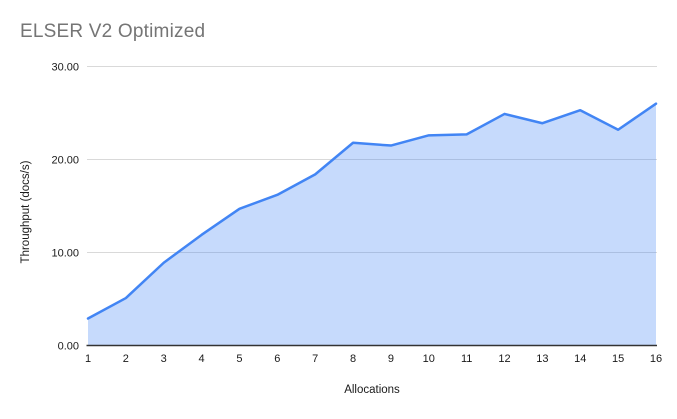 The width and height of the screenshot is (677, 419). What do you see at coordinates (372, 390) in the screenshot?
I see `x-axis-title: Allocations` at bounding box center [372, 390].